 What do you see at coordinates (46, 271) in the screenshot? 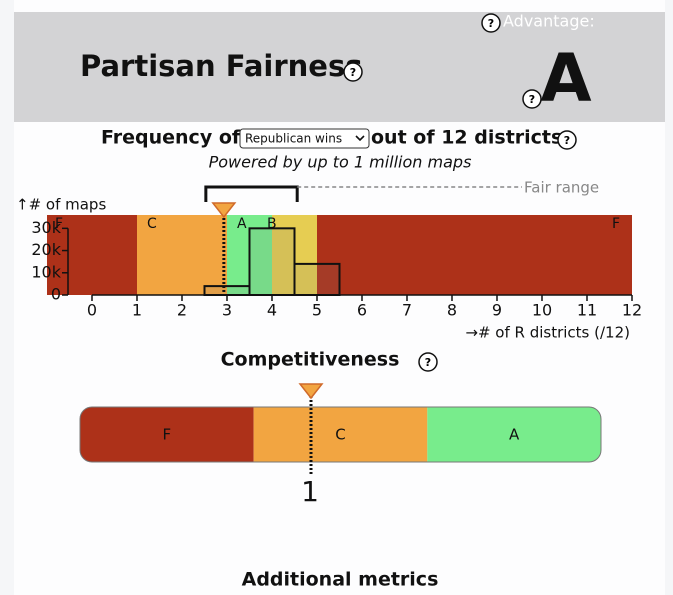
I see `y-tick-label: 10k` at bounding box center [46, 271].